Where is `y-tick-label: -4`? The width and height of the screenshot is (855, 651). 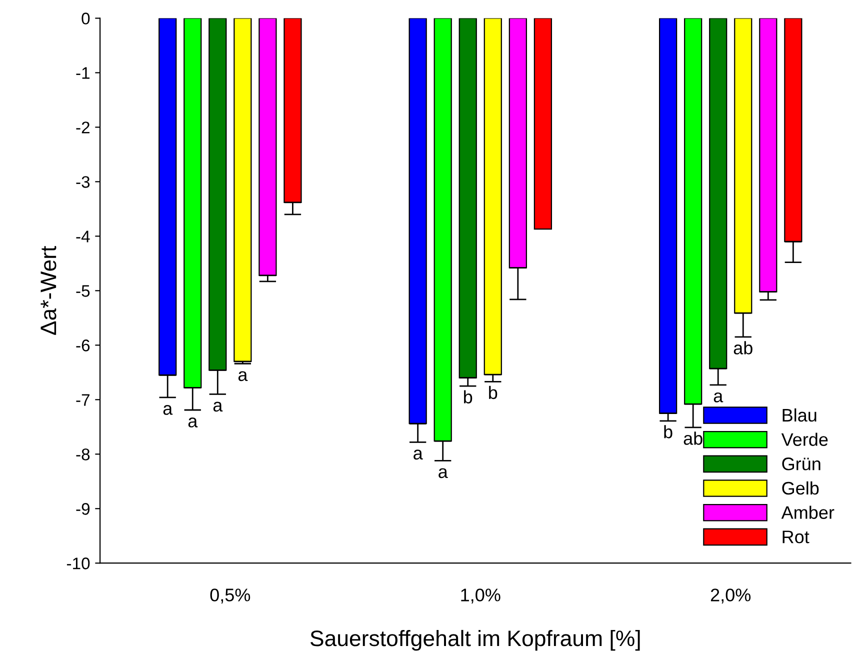 y-tick-label: -4 is located at coordinates (83, 236).